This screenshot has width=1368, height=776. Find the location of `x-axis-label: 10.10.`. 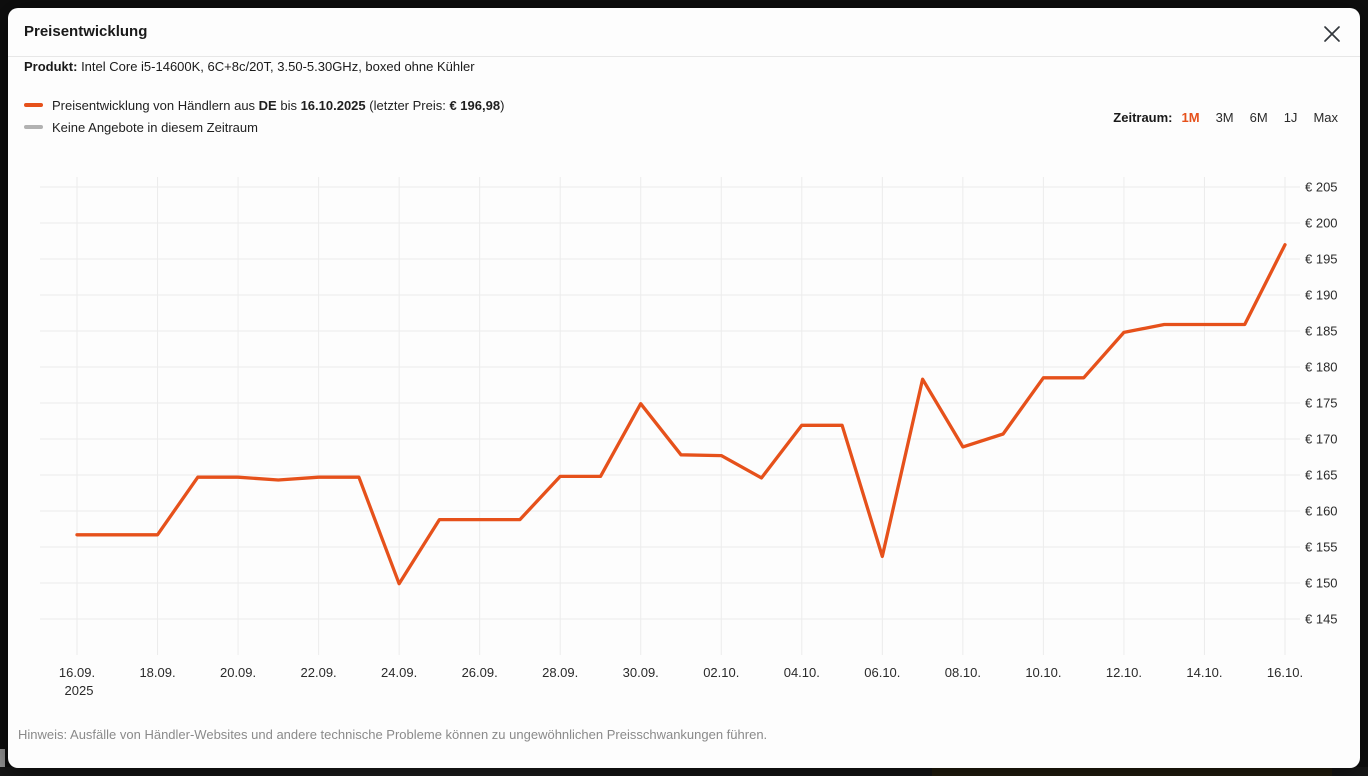

x-axis-label: 10.10. is located at coordinates (1043, 672).